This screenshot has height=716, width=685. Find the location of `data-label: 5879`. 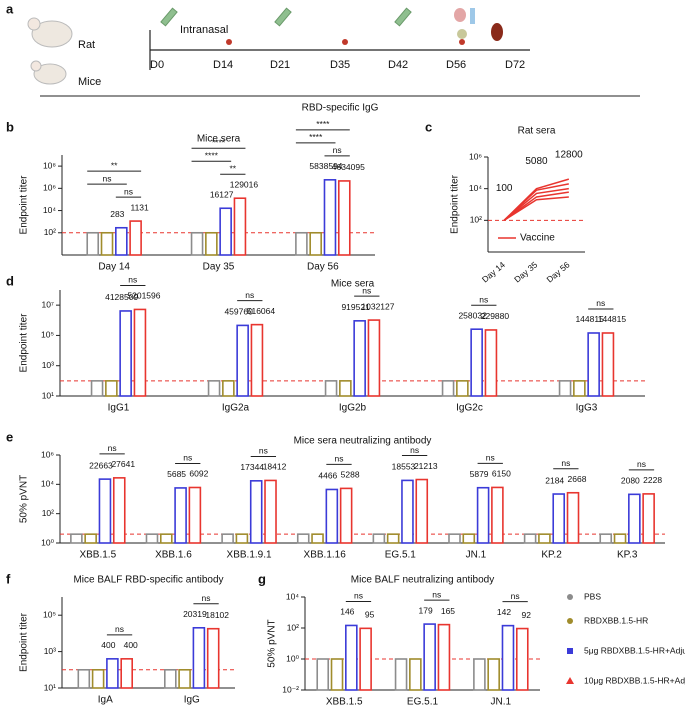

data-label: 5879 is located at coordinates (479, 474).